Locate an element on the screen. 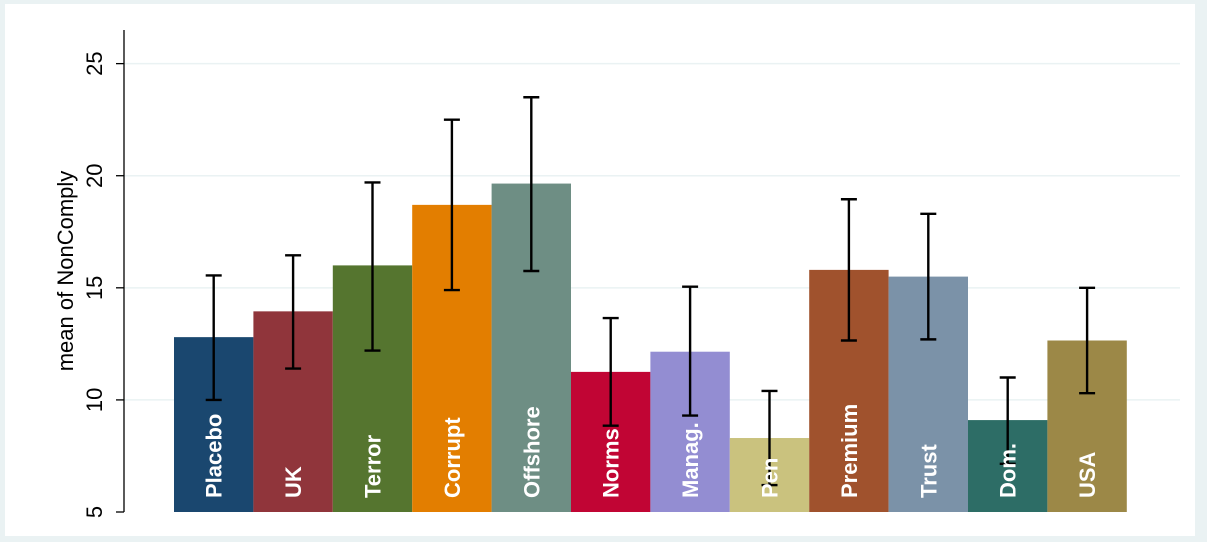 The width and height of the screenshot is (1207, 542). bar-label: Premium is located at coordinates (849, 451).